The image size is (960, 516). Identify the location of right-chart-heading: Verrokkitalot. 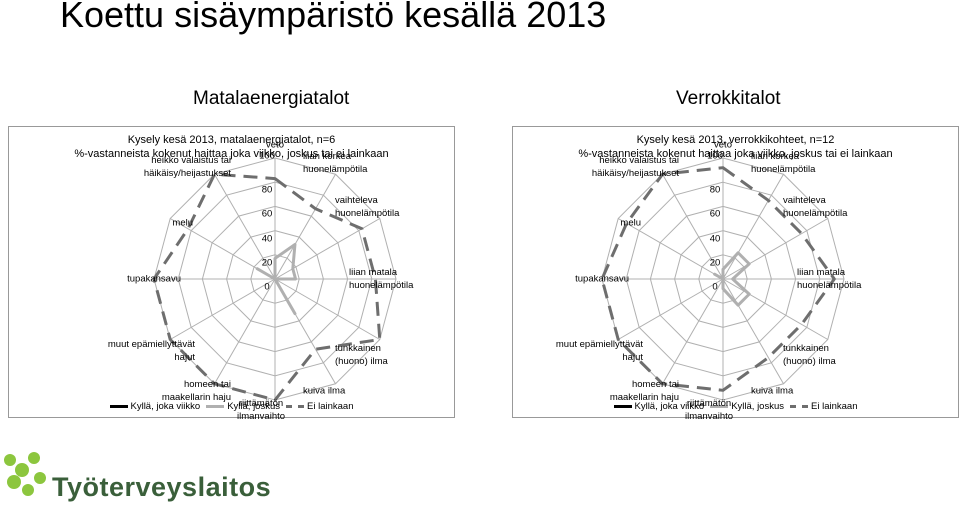
(728, 98).